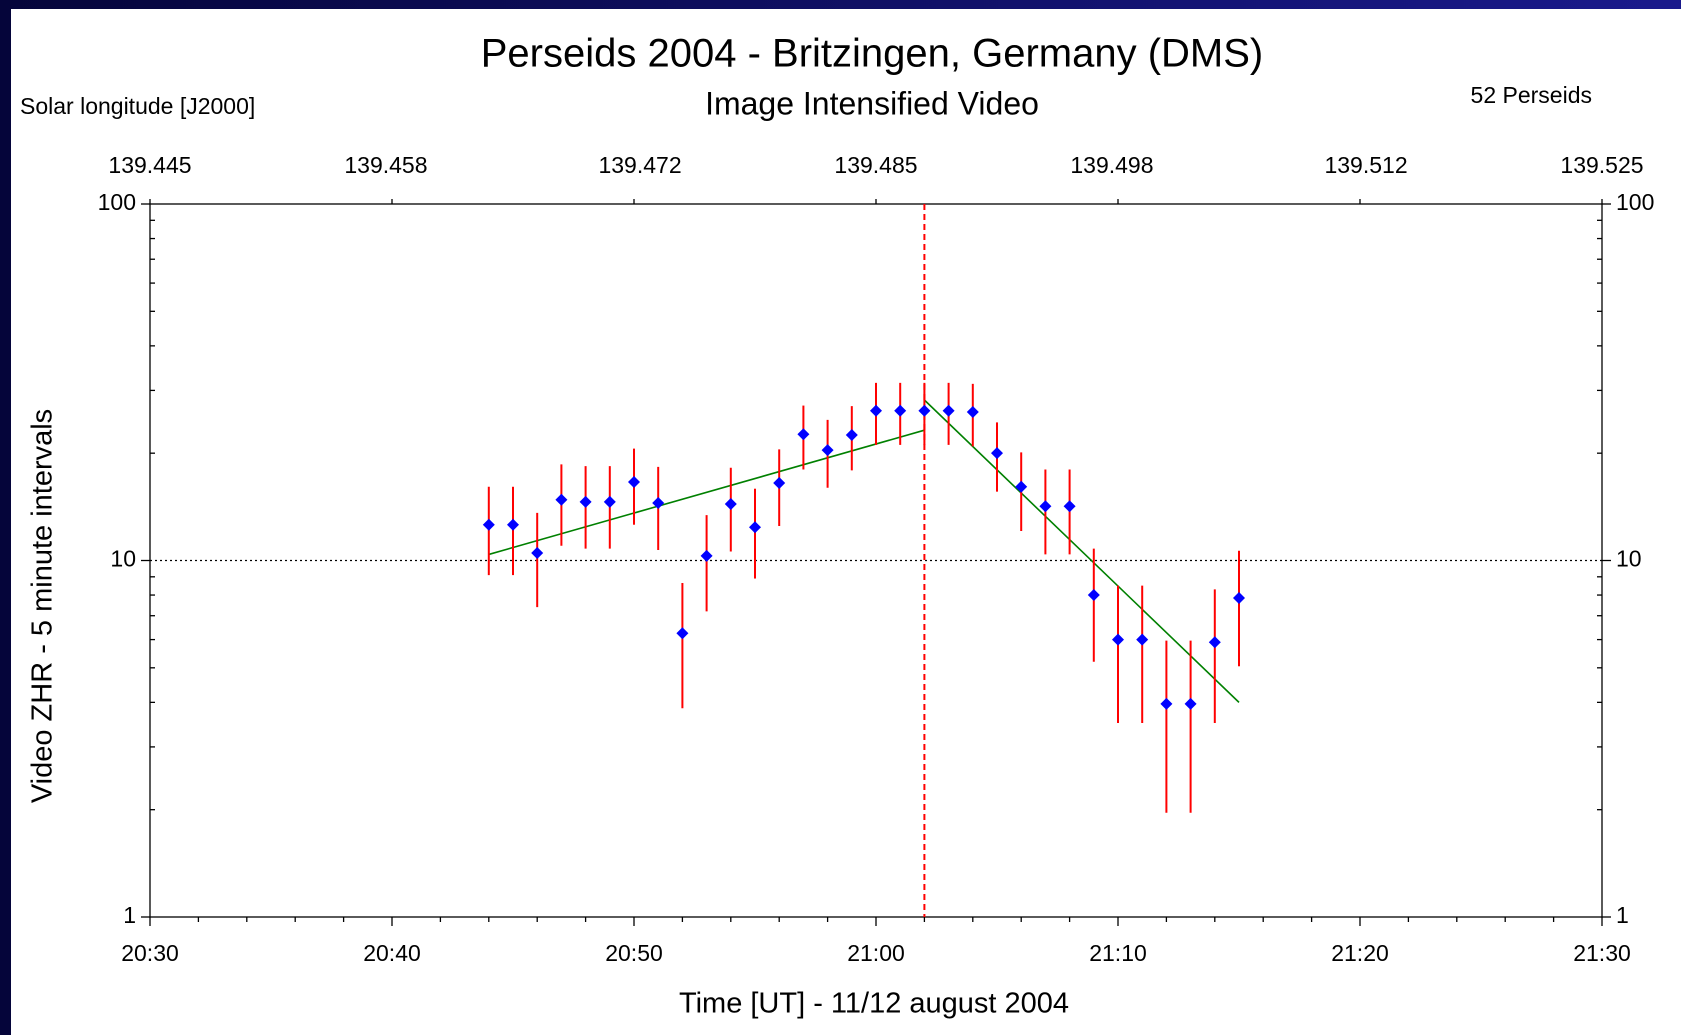 The height and width of the screenshot is (1035, 1681). I want to click on x-tick-label: 20:30, so click(150, 953).